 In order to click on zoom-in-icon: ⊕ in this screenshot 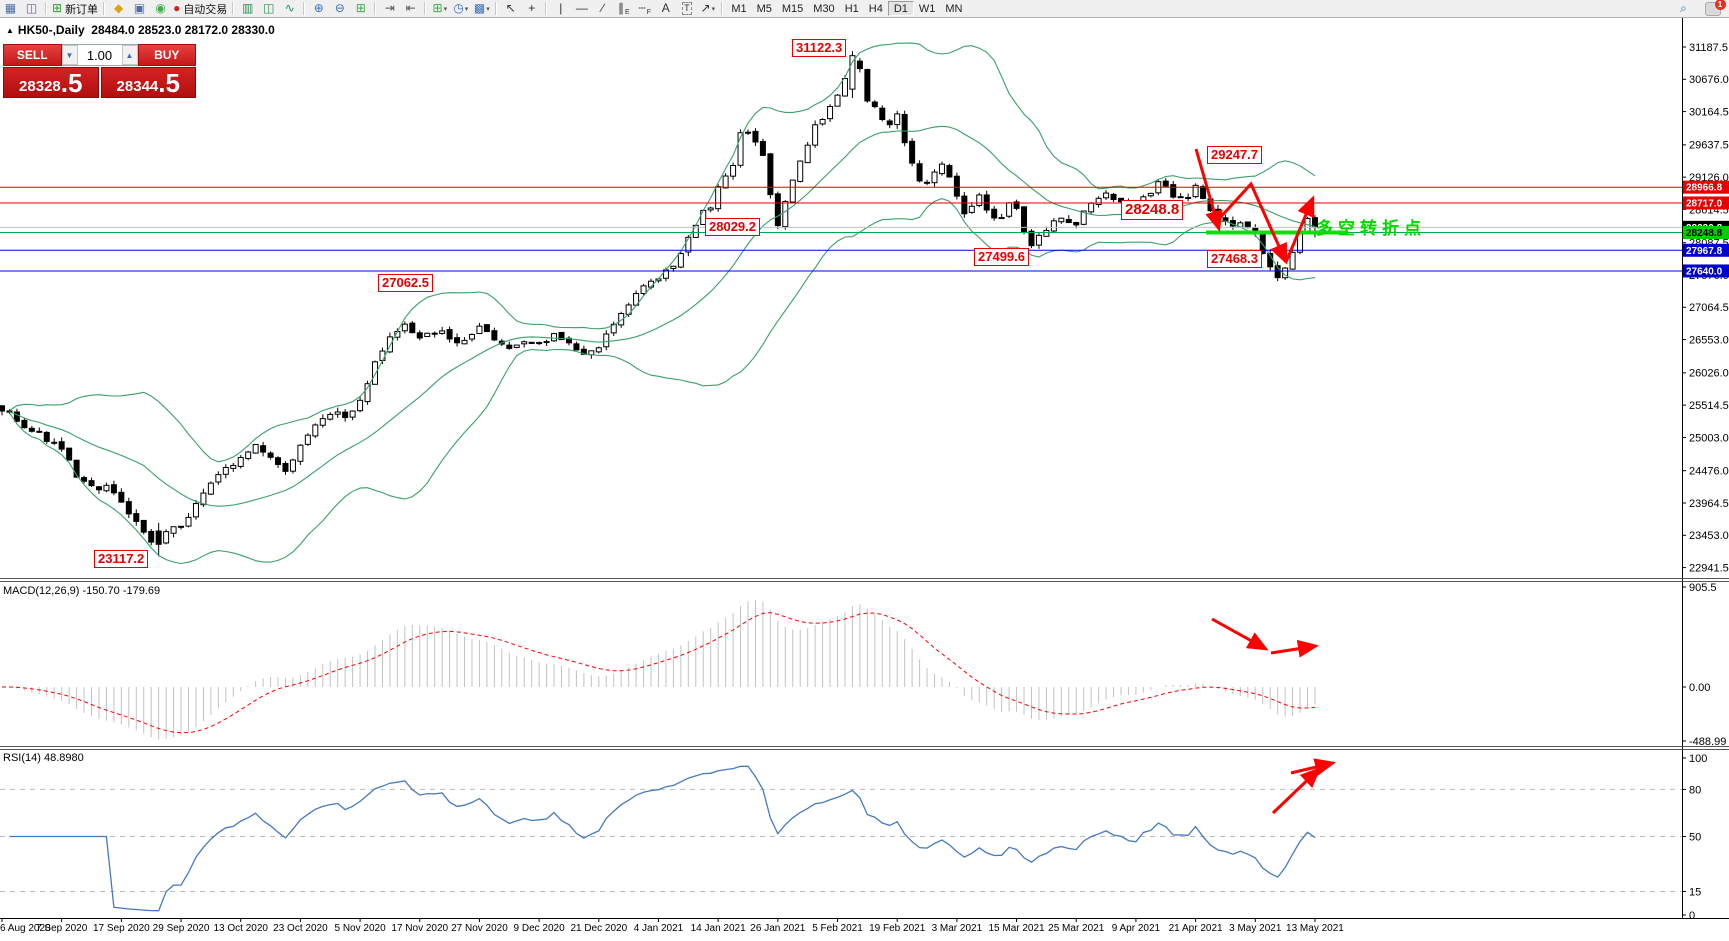, I will do `click(318, 8)`.